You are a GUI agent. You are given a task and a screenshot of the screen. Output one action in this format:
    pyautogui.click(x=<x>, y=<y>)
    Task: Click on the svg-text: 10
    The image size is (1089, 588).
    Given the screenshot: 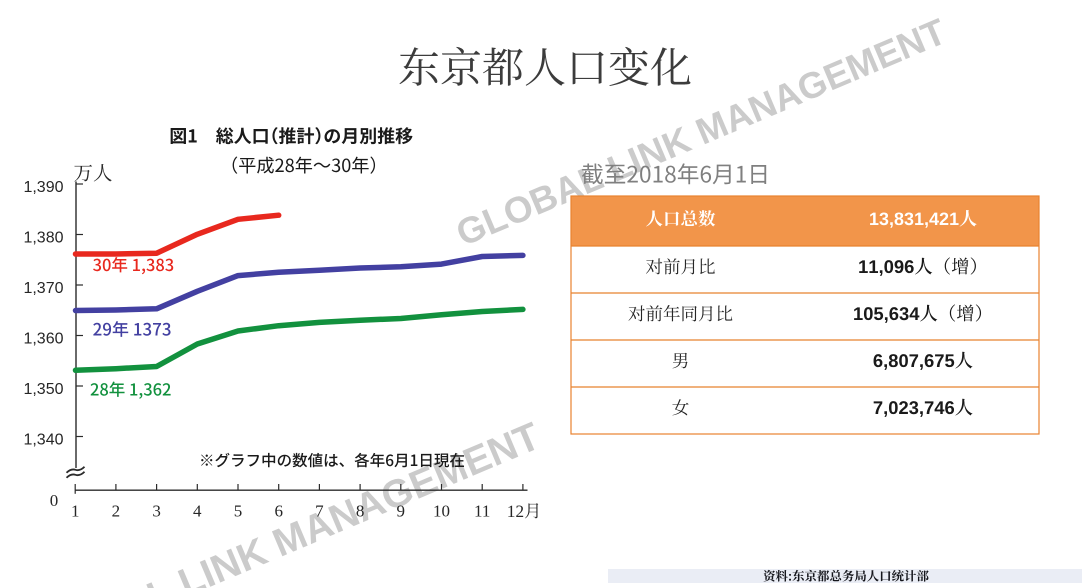 What is the action you would take?
    pyautogui.click(x=441, y=511)
    